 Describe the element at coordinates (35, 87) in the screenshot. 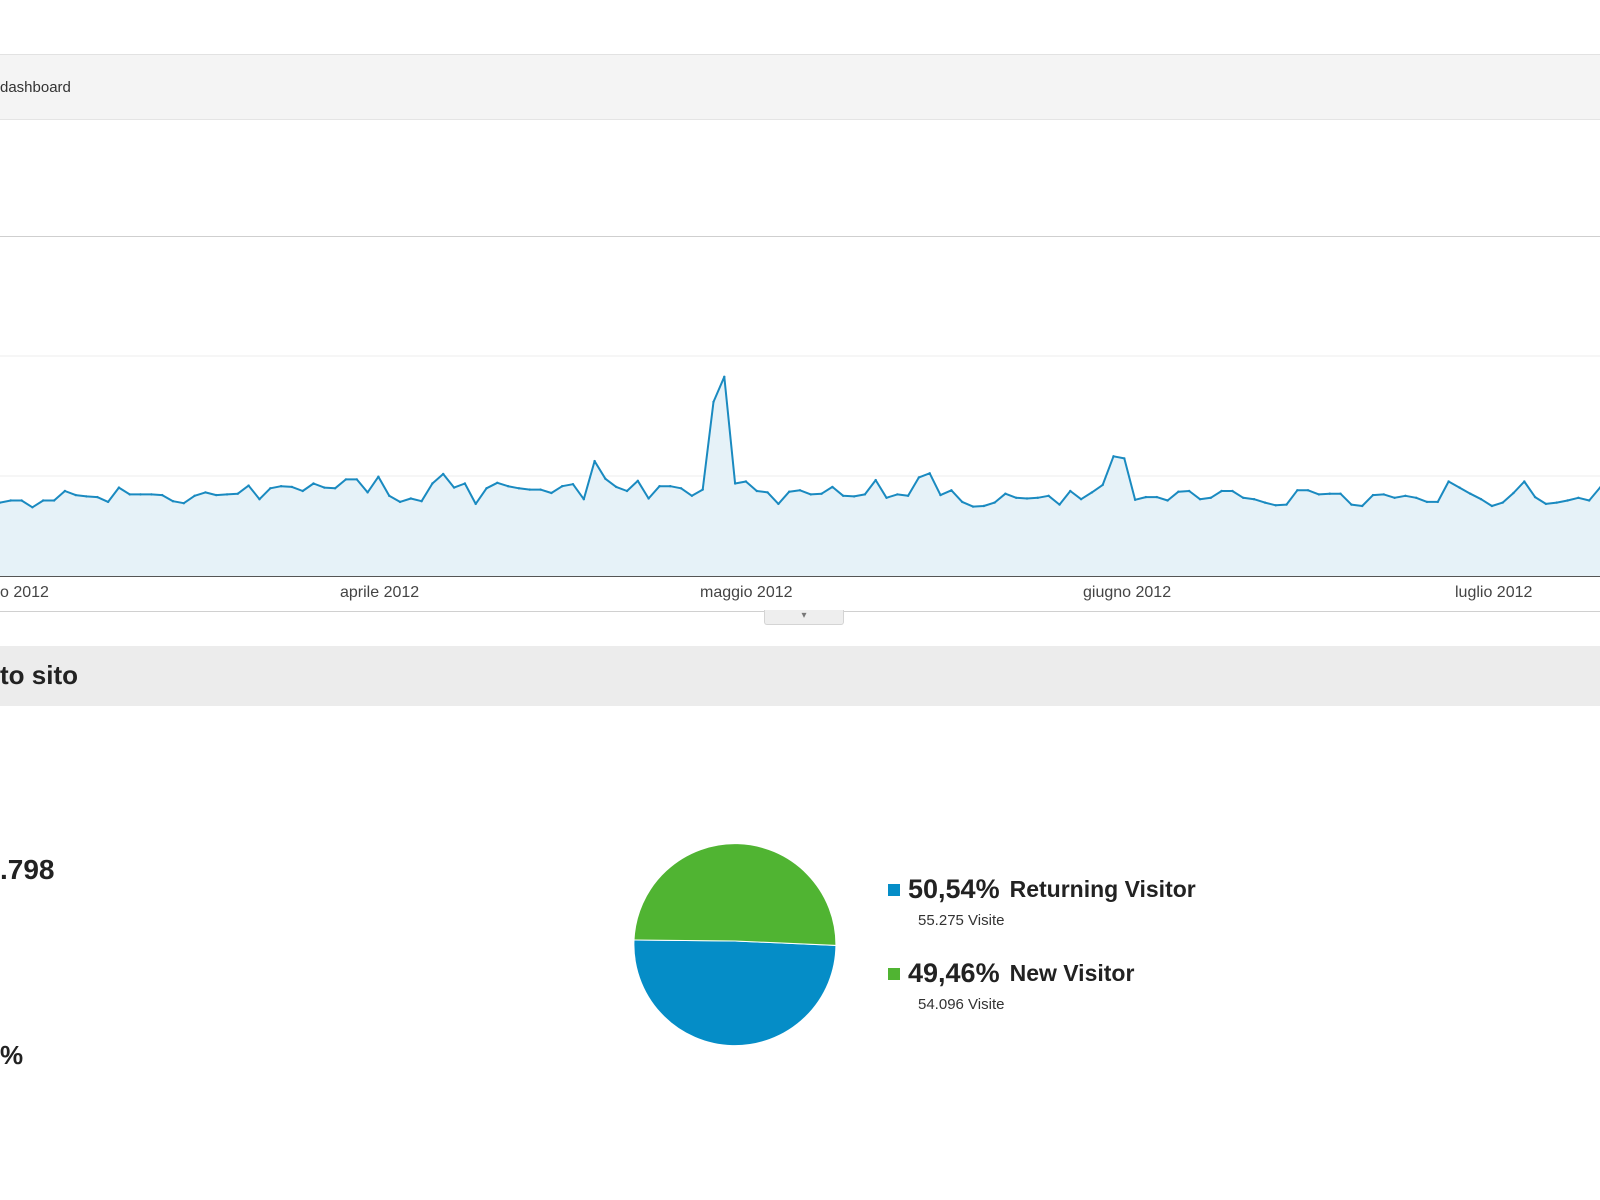

I see `breadcrumb: dashboard` at that location.